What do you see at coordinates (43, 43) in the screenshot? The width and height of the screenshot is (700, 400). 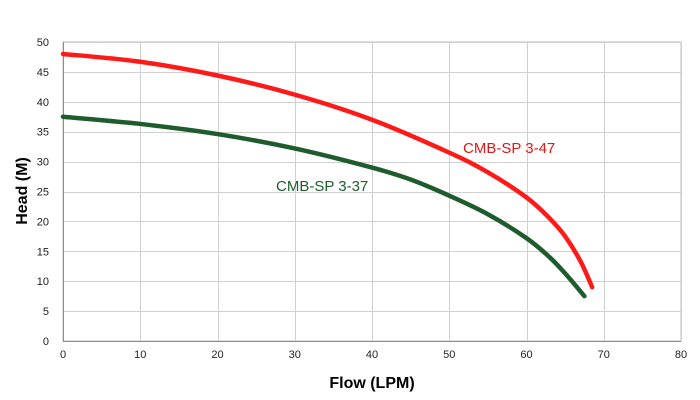 I see `y-tick-label-50: 50` at bounding box center [43, 43].